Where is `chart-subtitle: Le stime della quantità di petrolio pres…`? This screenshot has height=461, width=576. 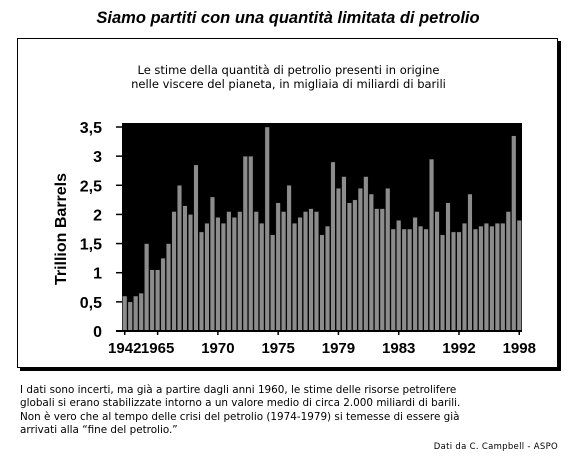
chart-subtitle: Le stime della quantità di petrolio pres… is located at coordinates (288, 77).